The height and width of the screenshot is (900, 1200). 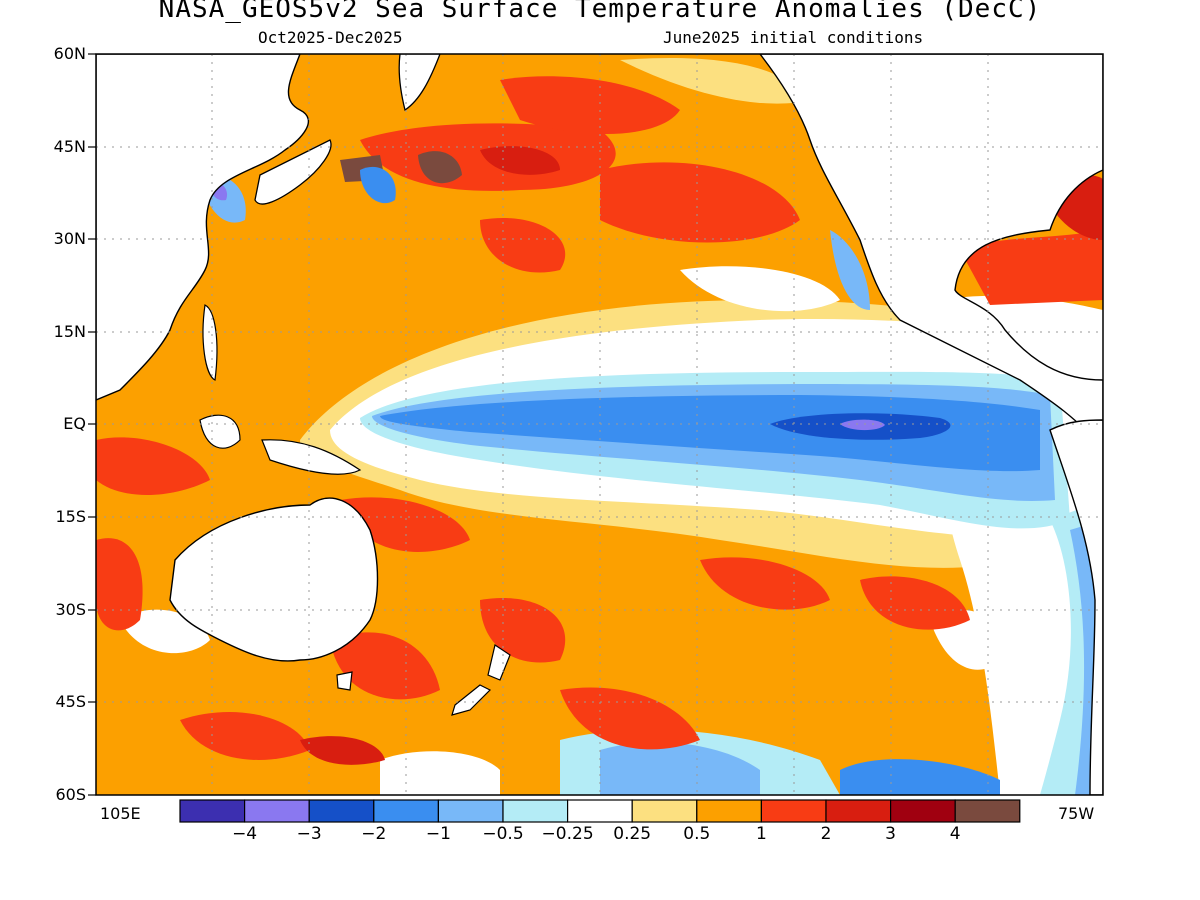 I want to click on lat-label-60s: 60S, so click(x=70, y=794).